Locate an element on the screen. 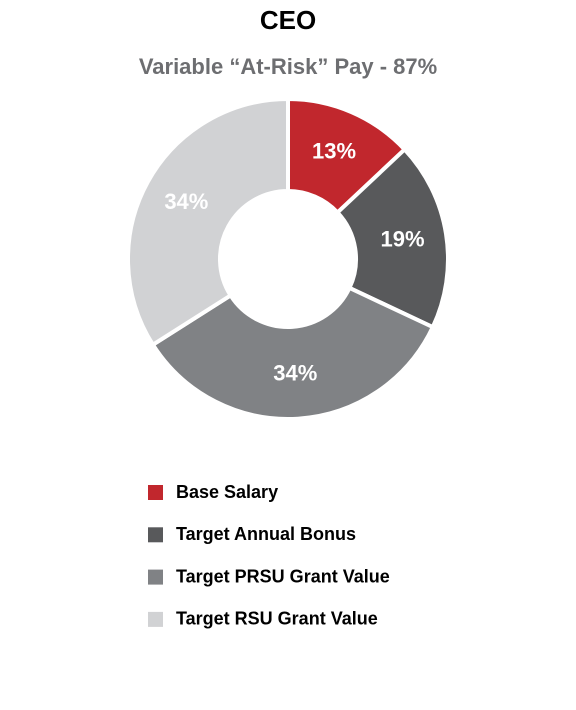 The height and width of the screenshot is (710, 576). chart-subtitle: Variable “At-Risk” Pay - 87% is located at coordinates (288, 66).